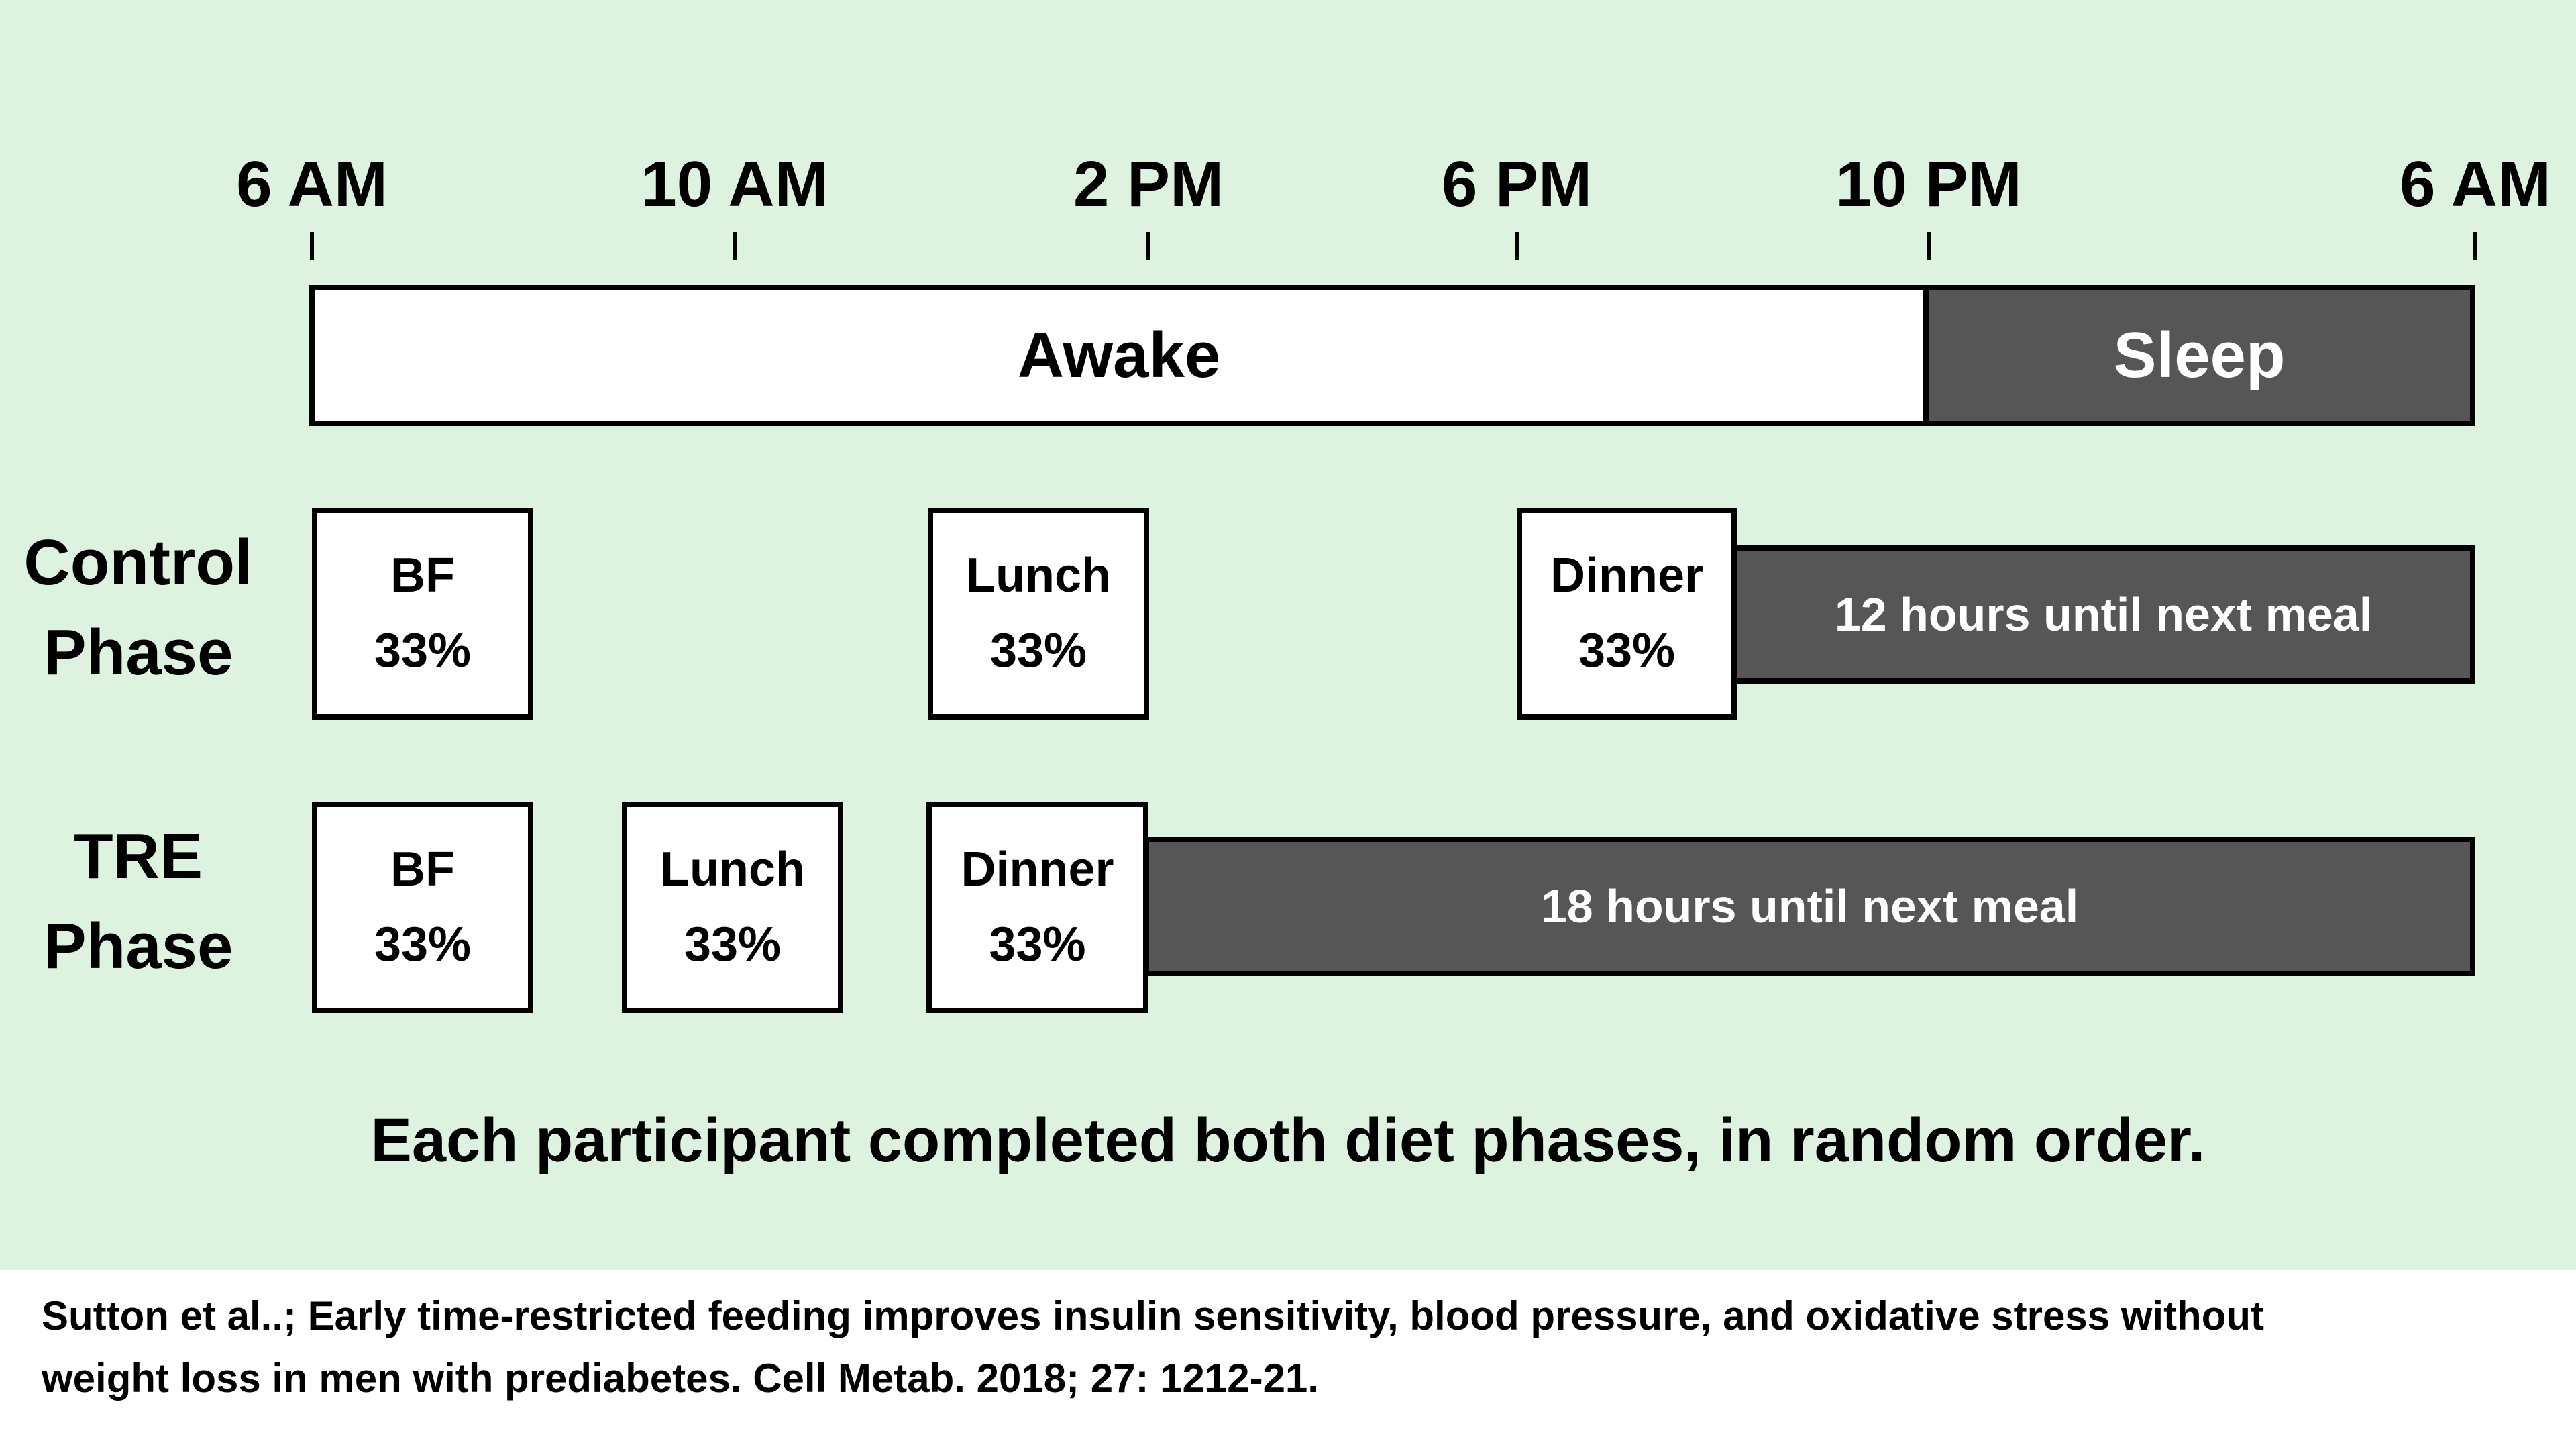  I want to click on control-breakfast-name: BF, so click(422, 576).